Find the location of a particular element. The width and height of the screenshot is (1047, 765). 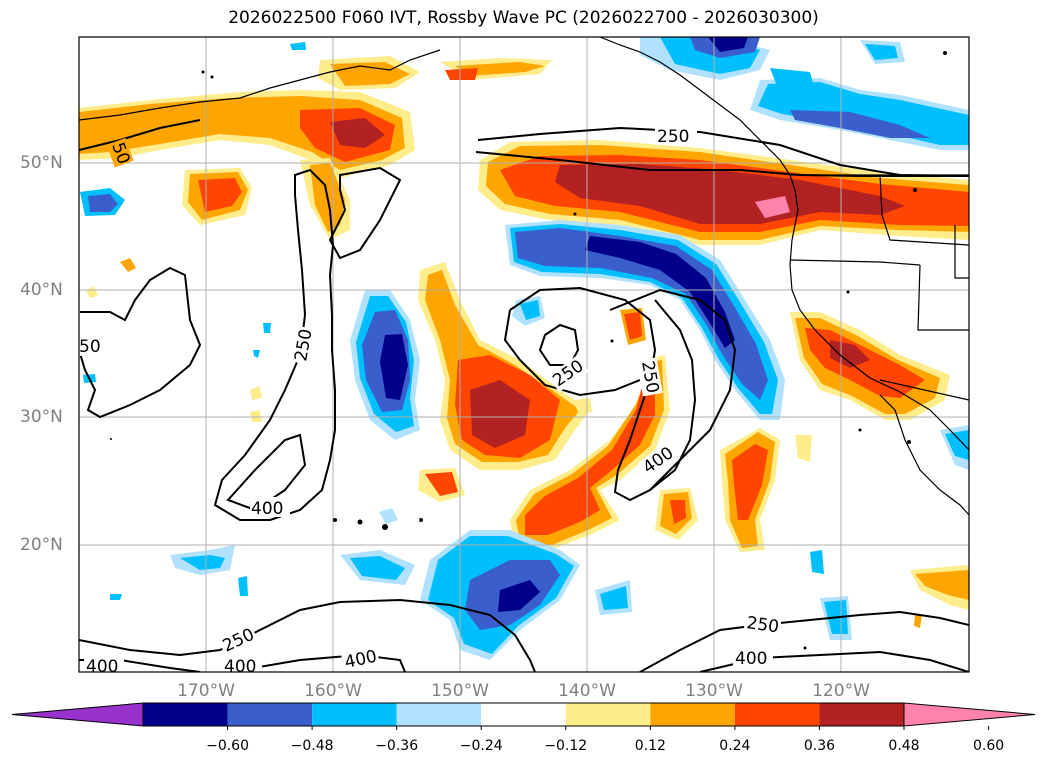

colorbar-extend-max is located at coordinates (969, 714).